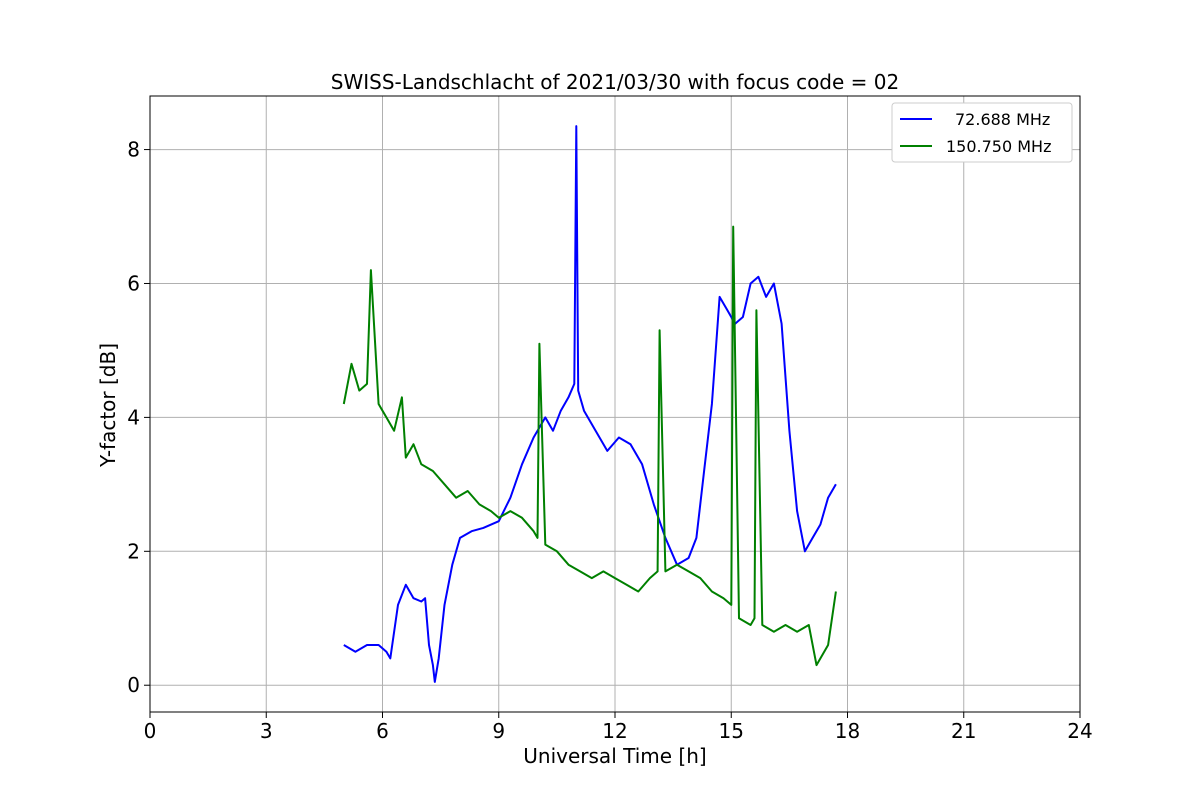 The image size is (1200, 800). Describe the element at coordinates (1002, 119) in the screenshot. I see `legend-label-72-688: 72.688 MHz` at that location.